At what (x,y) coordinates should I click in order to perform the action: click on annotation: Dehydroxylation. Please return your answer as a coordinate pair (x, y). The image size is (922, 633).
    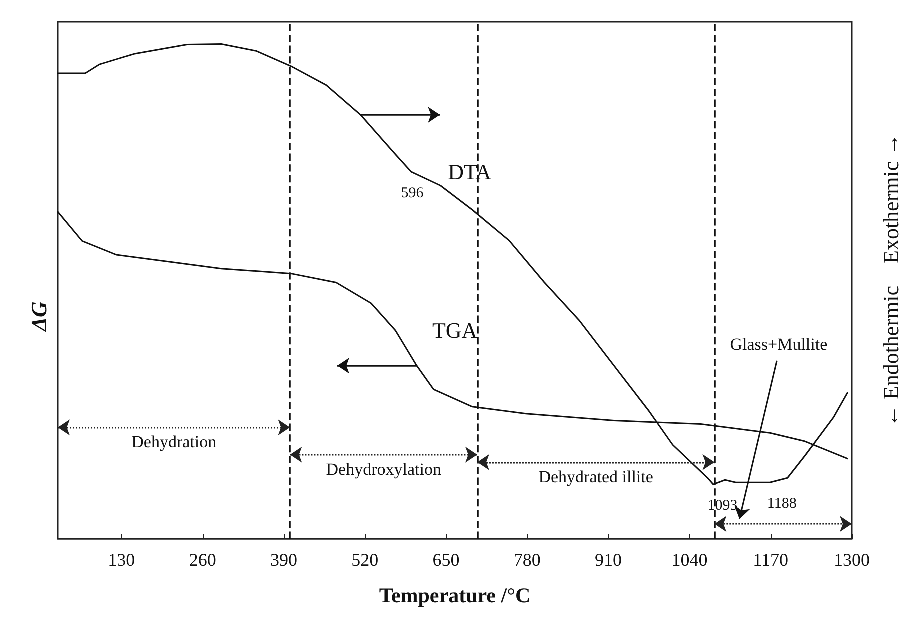
    Looking at the image, I should click on (384, 469).